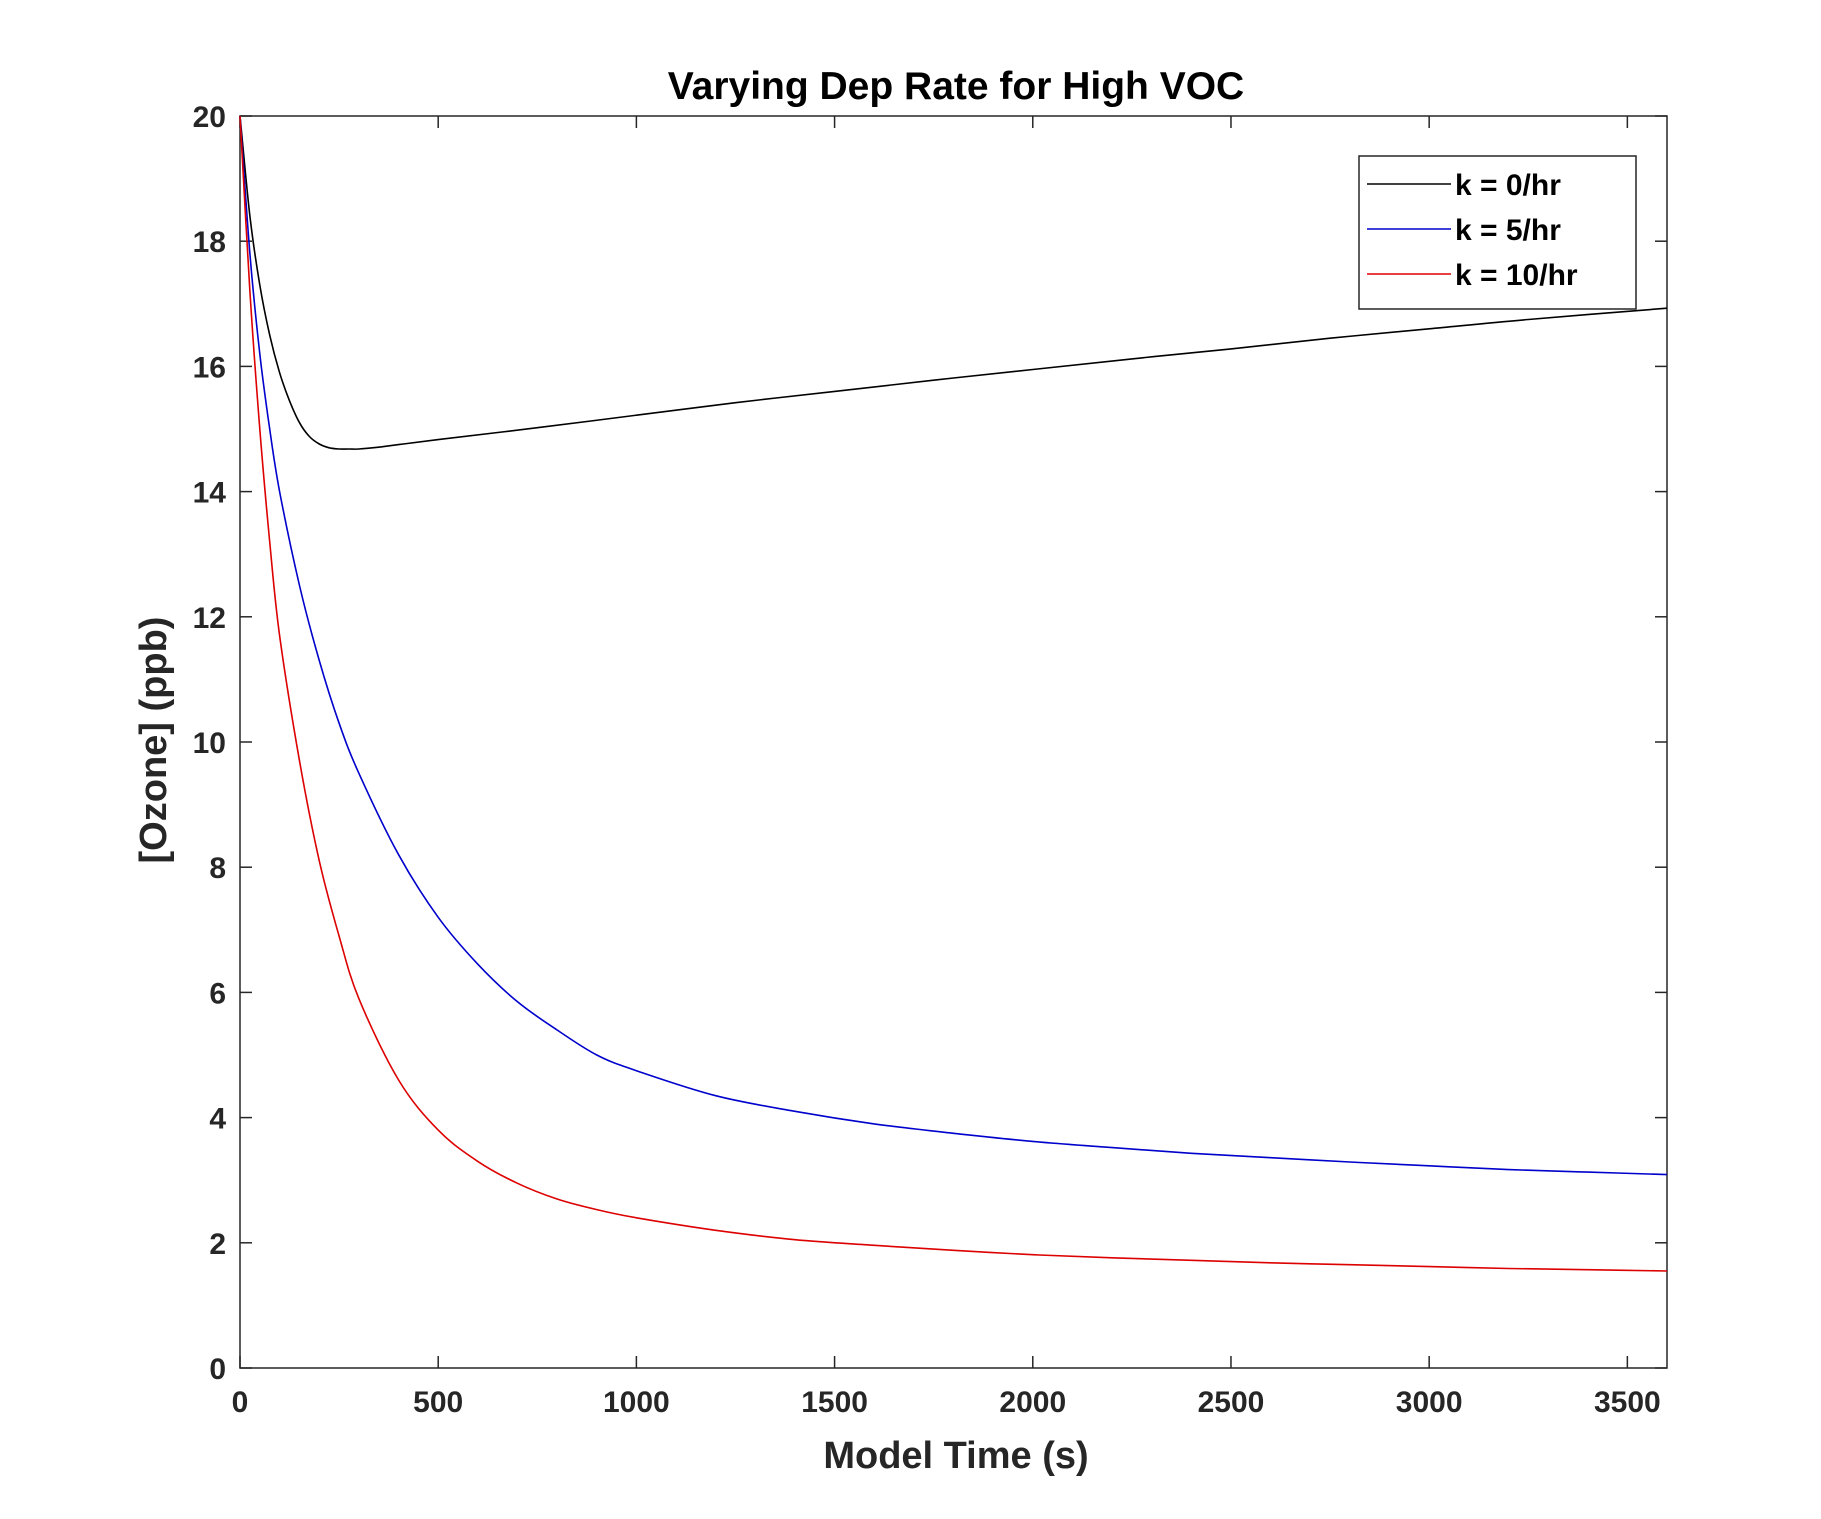 The image size is (1821, 1519). Describe the element at coordinates (1508, 185) in the screenshot. I see `legend-label: k = 0/hr` at that location.